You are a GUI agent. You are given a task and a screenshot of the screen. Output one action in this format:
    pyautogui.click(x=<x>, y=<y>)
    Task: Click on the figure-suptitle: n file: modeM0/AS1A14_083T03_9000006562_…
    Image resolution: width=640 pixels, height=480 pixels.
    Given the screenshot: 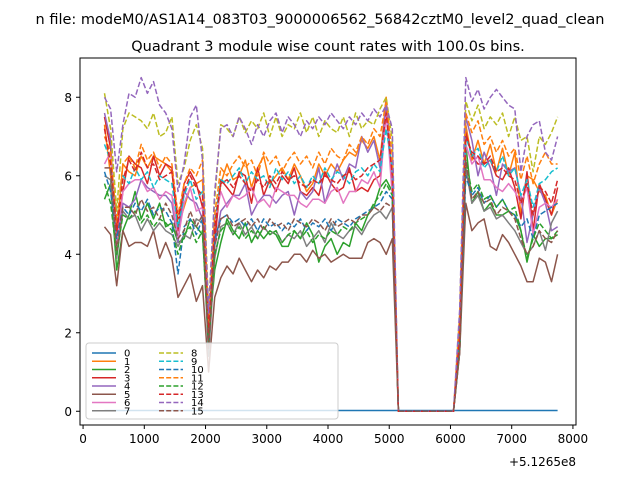 What is the action you would take?
    pyautogui.click(x=320, y=20)
    